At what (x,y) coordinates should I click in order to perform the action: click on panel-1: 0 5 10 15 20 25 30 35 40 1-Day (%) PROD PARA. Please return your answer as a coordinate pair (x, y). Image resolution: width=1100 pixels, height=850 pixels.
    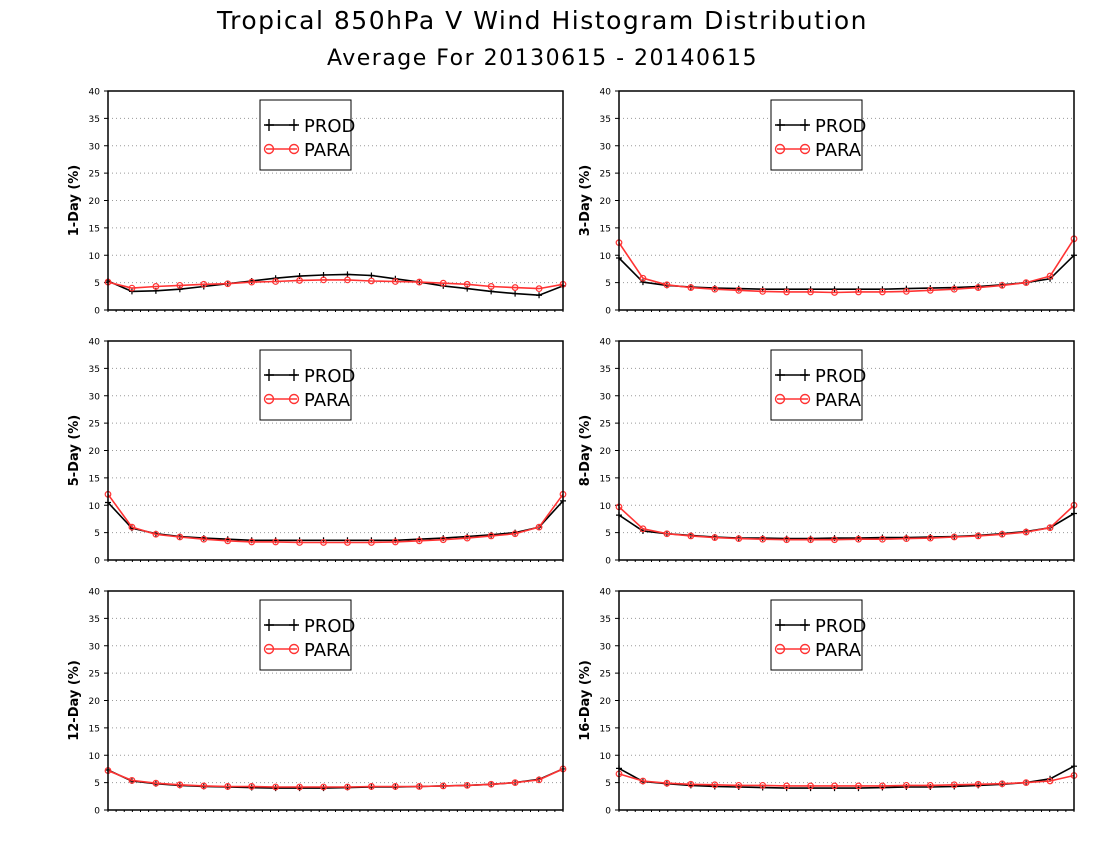
    Looking at the image, I should click on (317, 202).